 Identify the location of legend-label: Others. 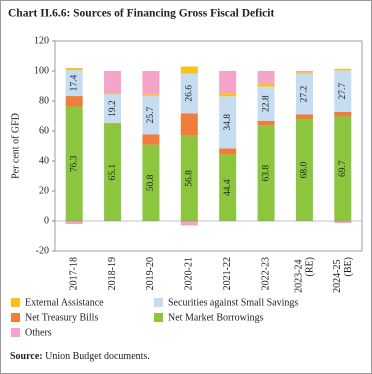
(38, 332).